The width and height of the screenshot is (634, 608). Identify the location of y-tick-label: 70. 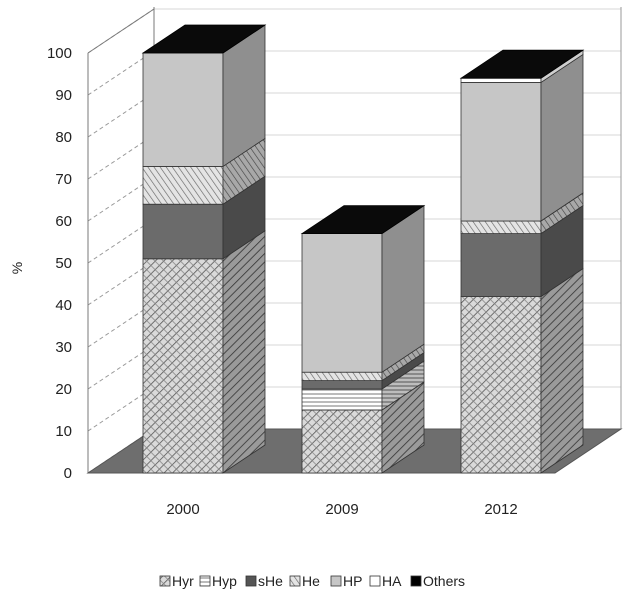
(63, 179).